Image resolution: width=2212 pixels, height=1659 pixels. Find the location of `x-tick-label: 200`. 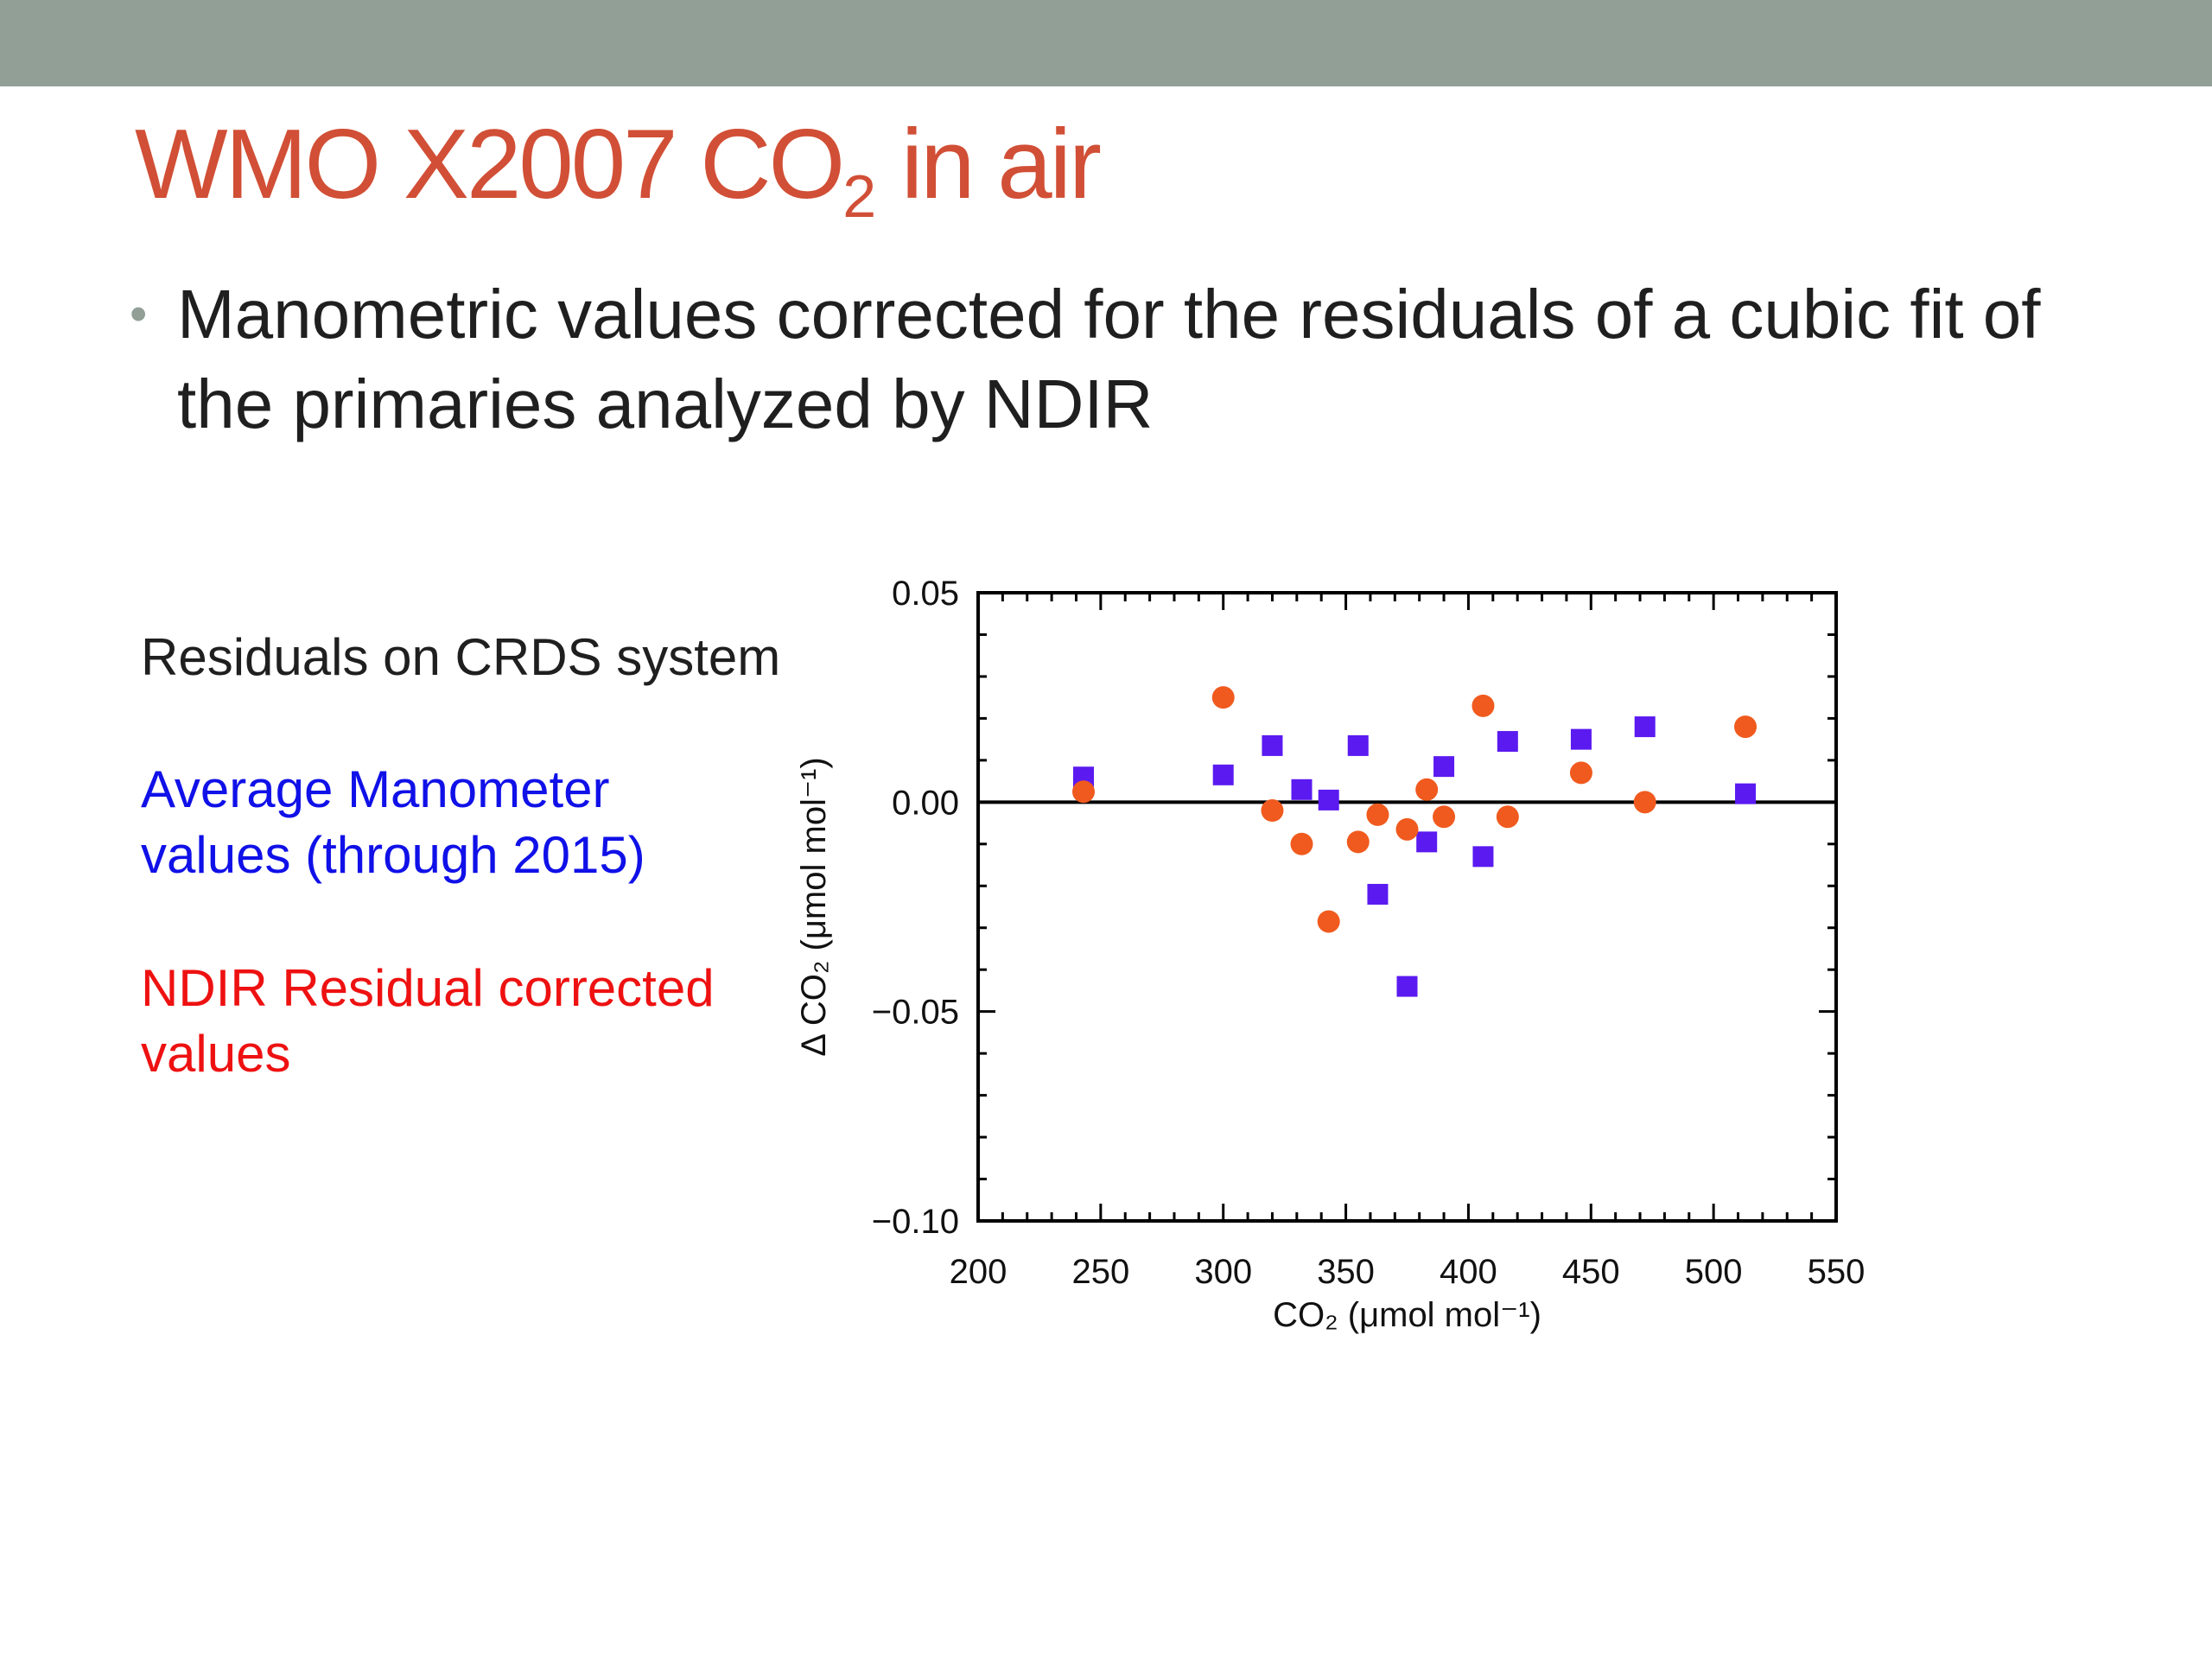

x-tick-label: 200 is located at coordinates (978, 1272).